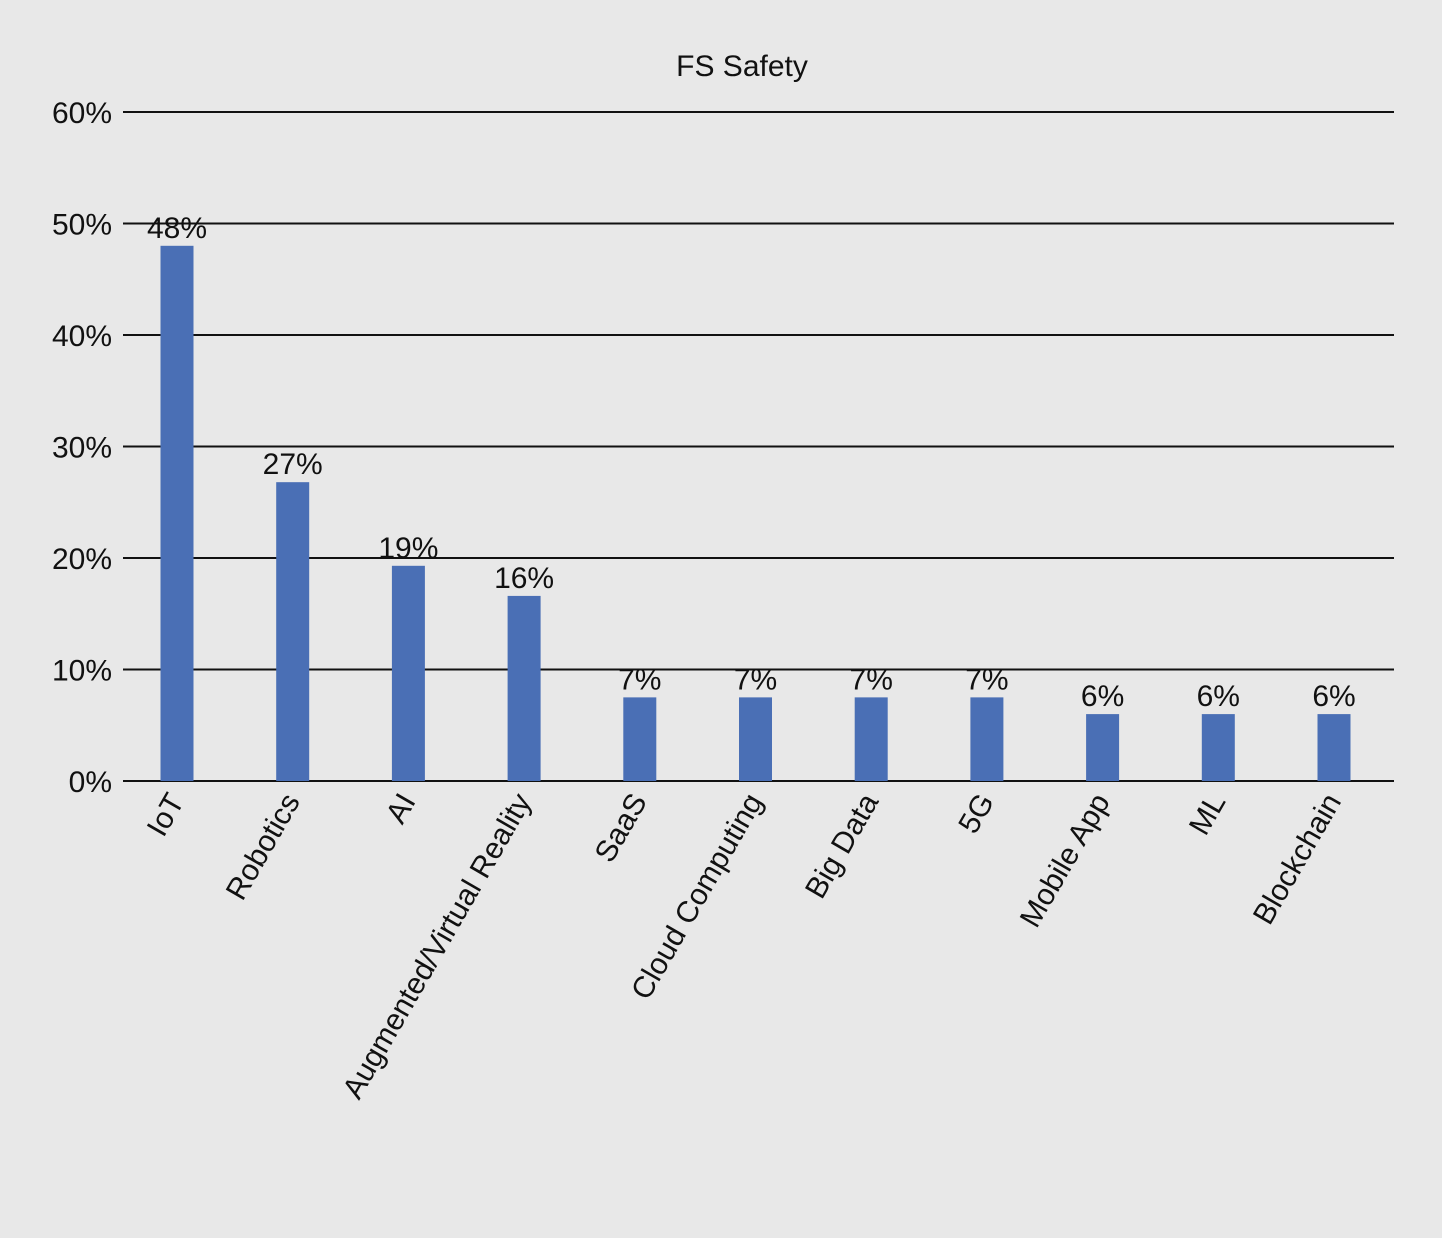 The width and height of the screenshot is (1442, 1238). I want to click on data-label: 19%, so click(408, 548).